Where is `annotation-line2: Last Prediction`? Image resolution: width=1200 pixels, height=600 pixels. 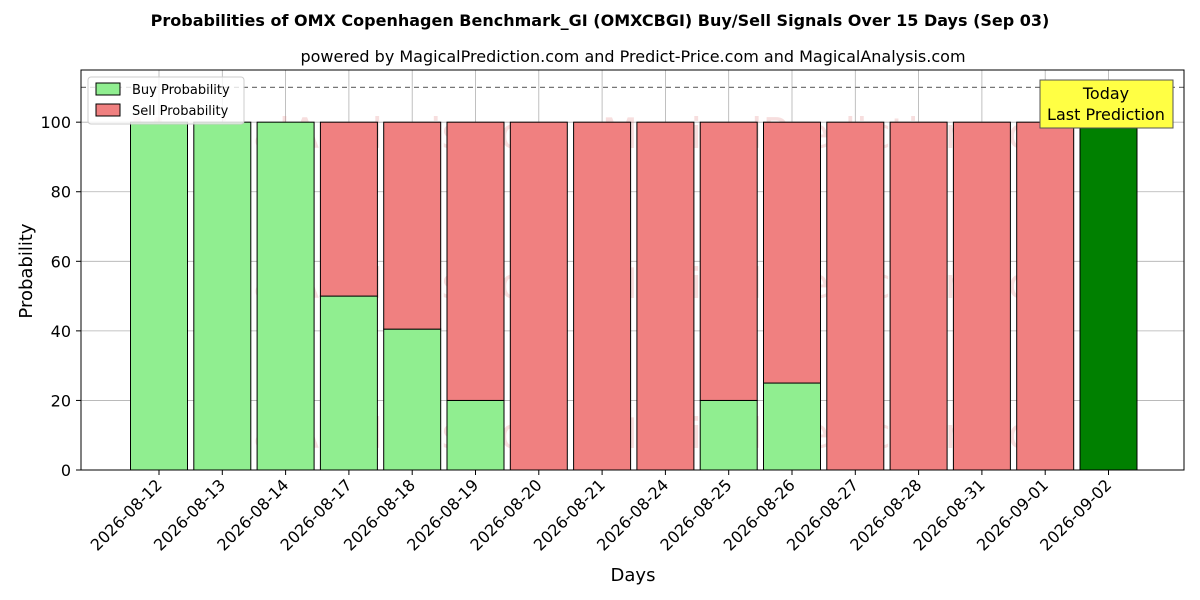 annotation-line2: Last Prediction is located at coordinates (1106, 114).